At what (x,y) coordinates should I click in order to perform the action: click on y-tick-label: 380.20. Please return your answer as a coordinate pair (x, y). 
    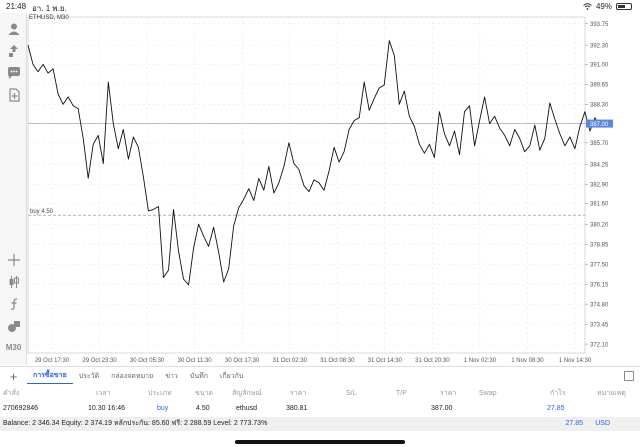
    Looking at the image, I should click on (599, 225).